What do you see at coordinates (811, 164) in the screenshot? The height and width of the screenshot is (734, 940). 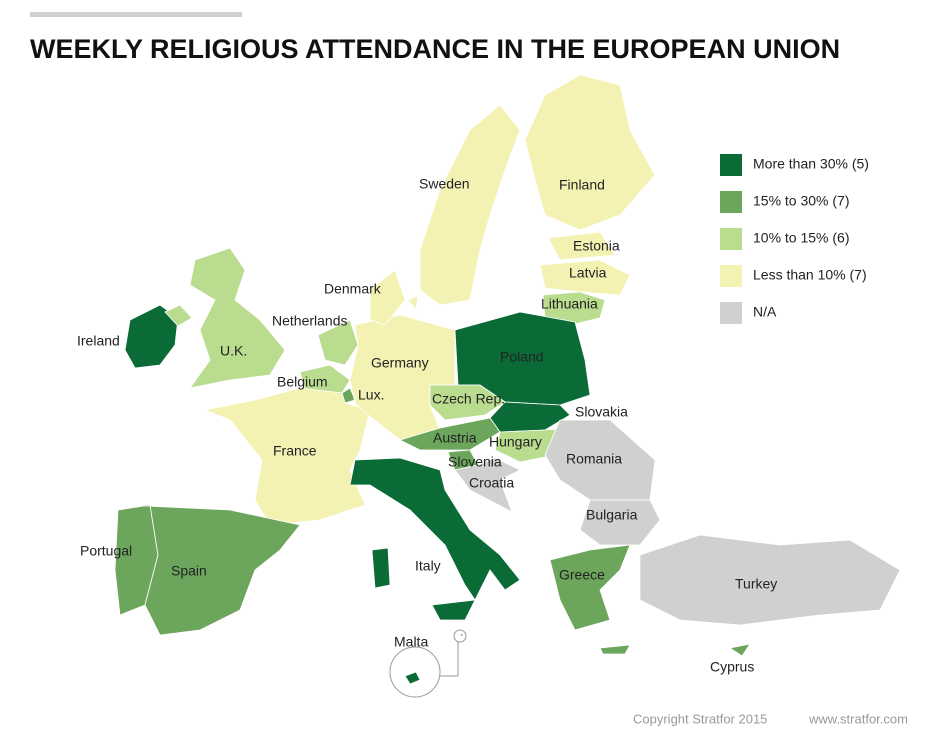 I see `legend-label: More than 30% (5)` at bounding box center [811, 164].